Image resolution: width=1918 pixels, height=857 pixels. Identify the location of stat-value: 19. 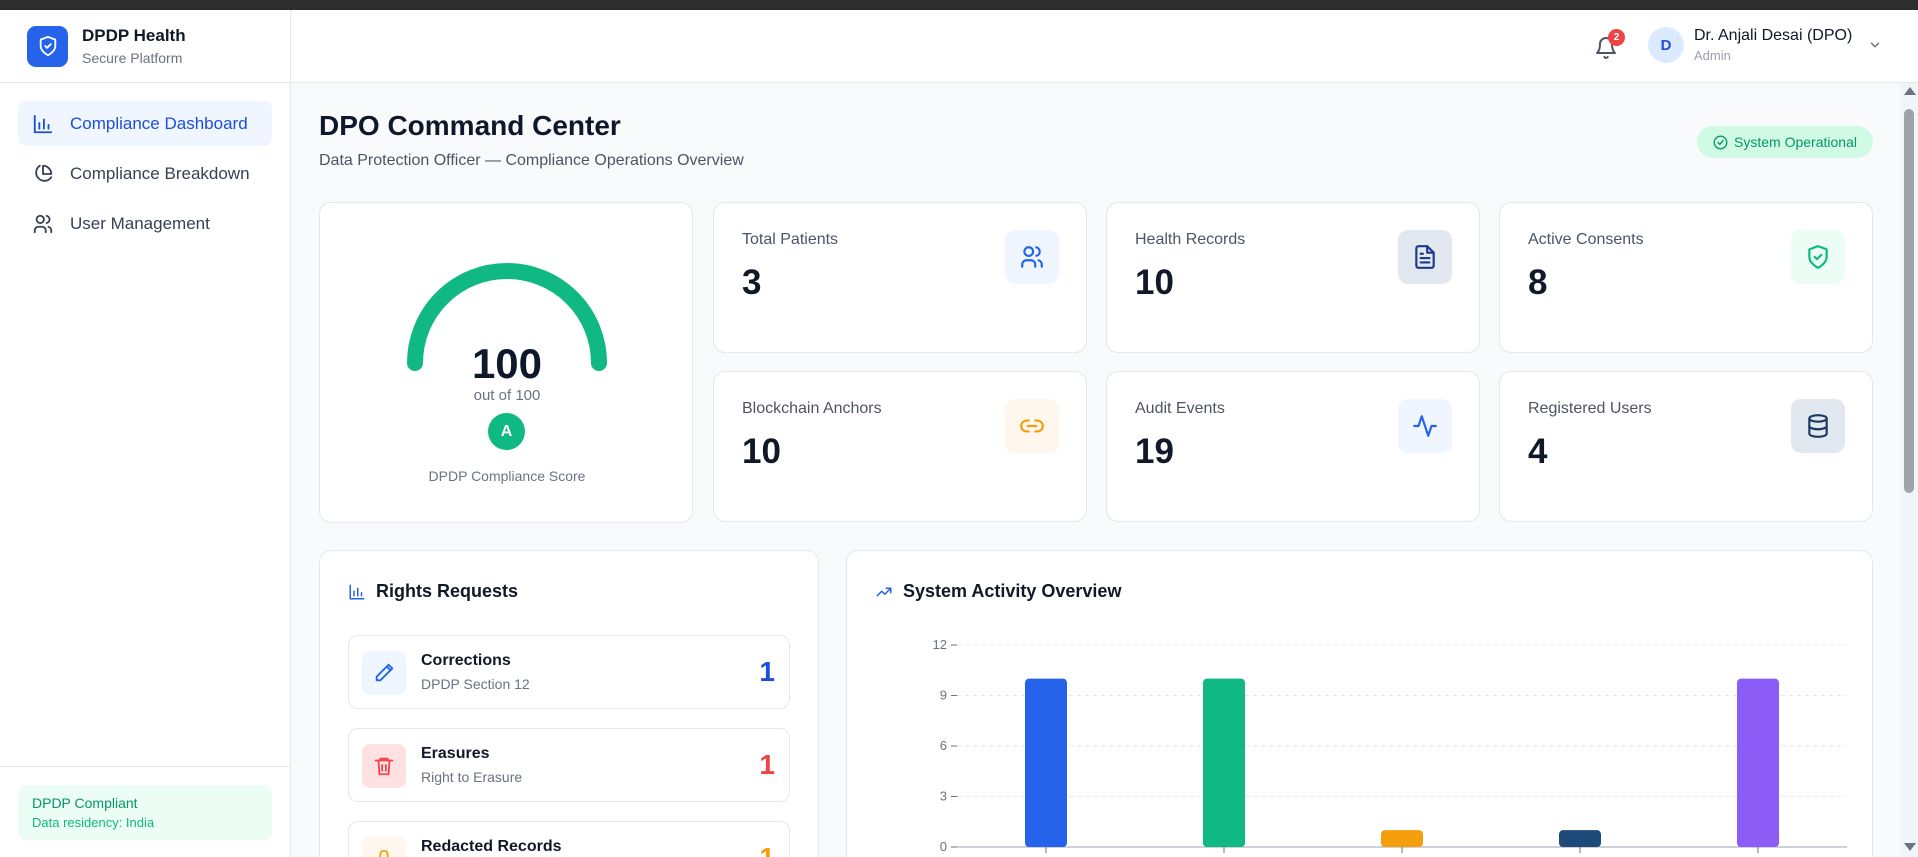
(1154, 451).